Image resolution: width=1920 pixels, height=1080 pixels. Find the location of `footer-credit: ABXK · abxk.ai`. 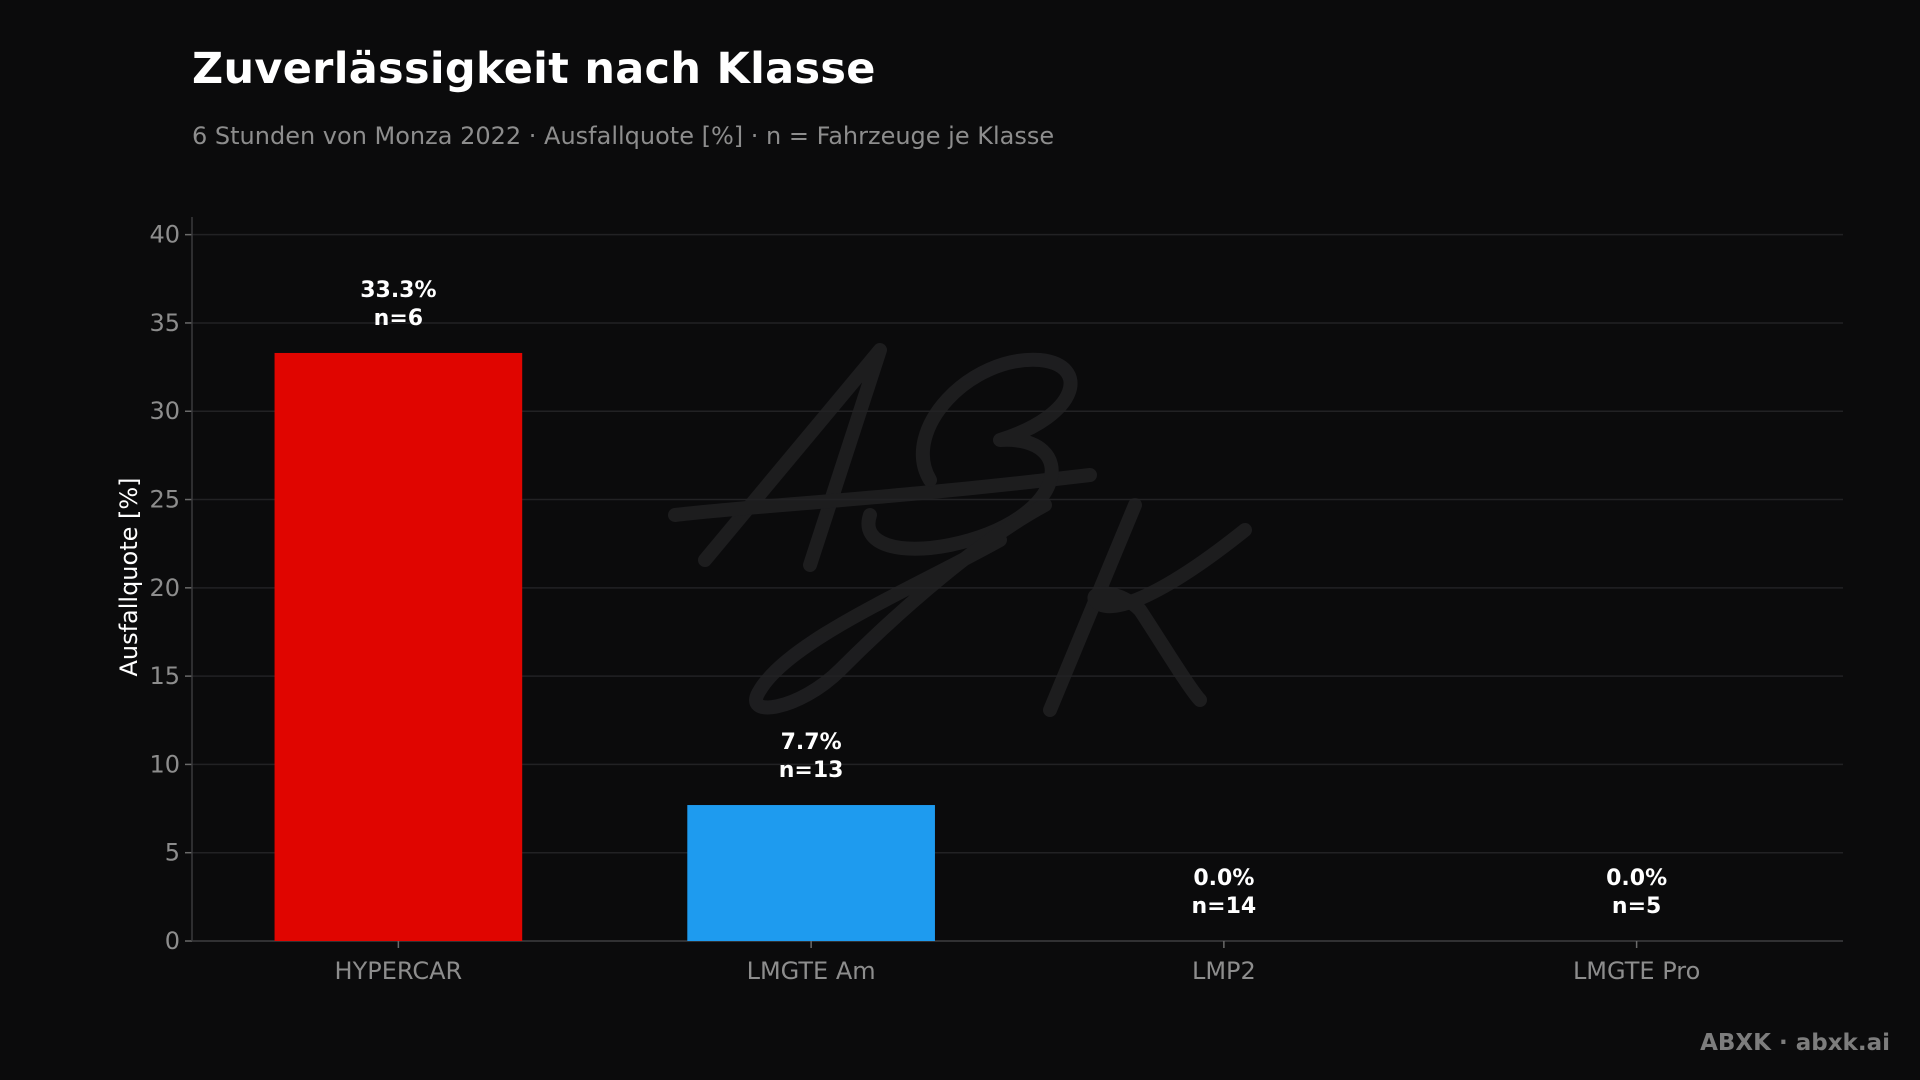

footer-credit: ABXK · abxk.ai is located at coordinates (1795, 1043).